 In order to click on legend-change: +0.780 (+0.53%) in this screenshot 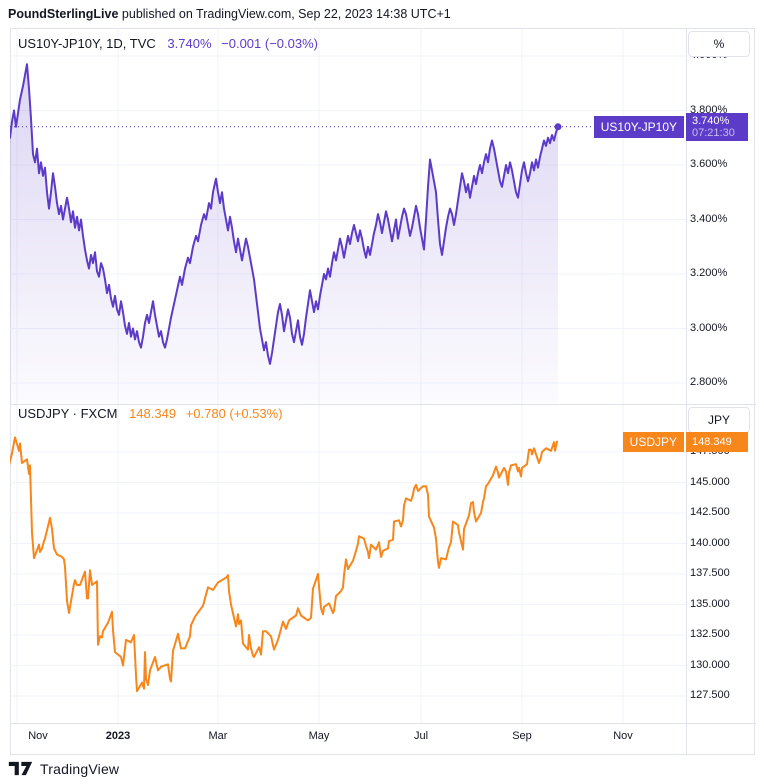, I will do `click(234, 413)`.